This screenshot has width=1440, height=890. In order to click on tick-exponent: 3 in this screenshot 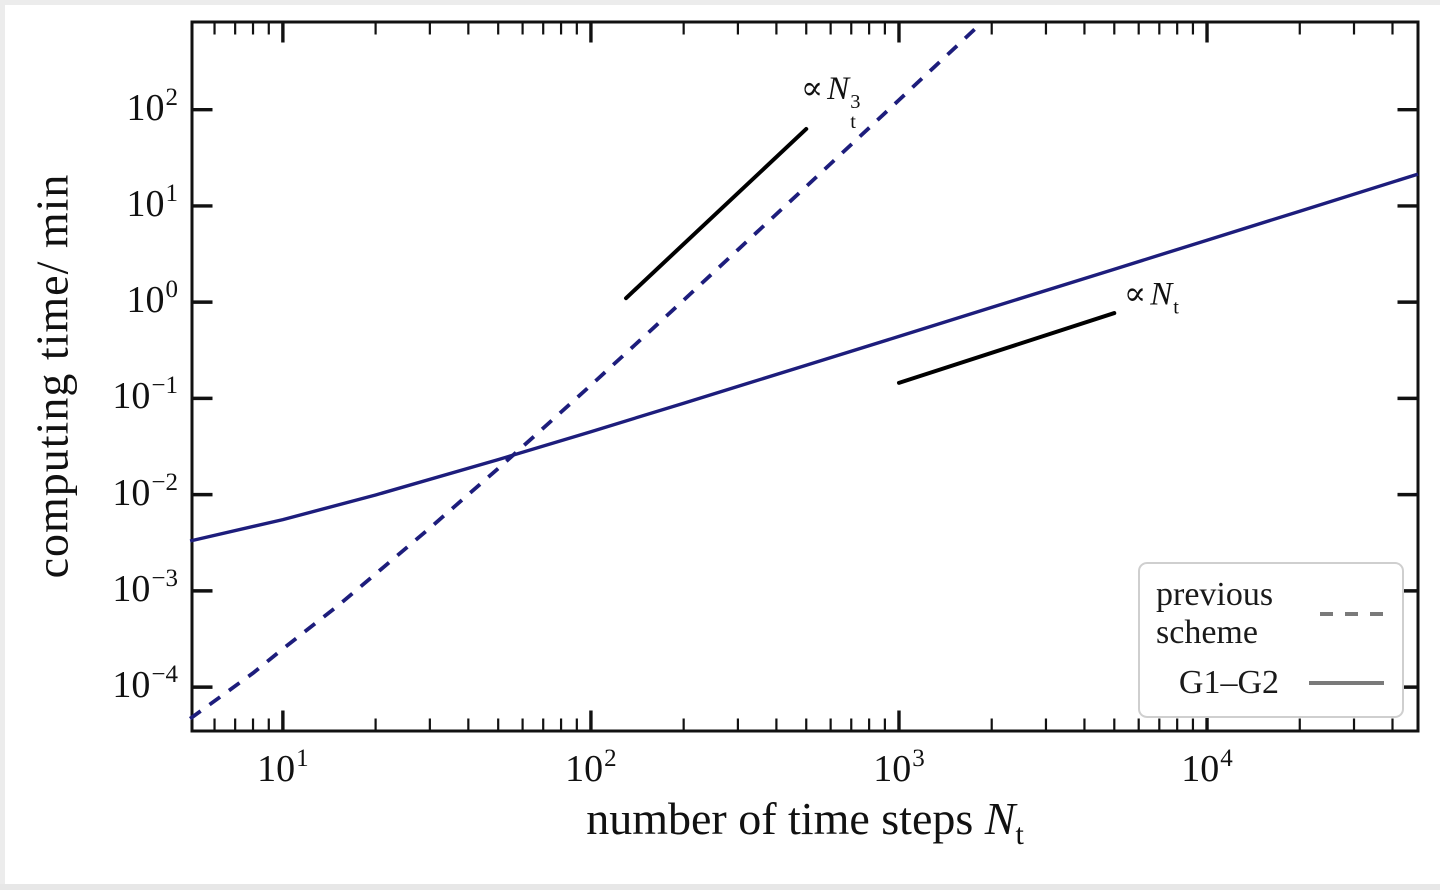, I will do `click(918, 758)`.